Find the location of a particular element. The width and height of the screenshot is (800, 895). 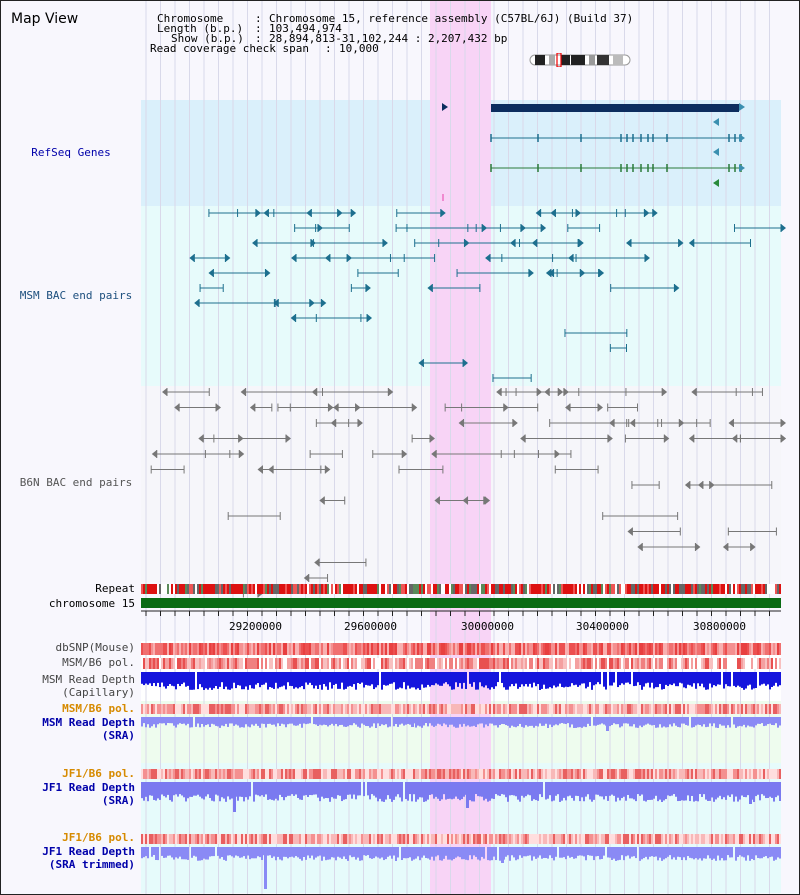

msm-depth-sra-label-1: MSM Read Depth is located at coordinates (88, 722).